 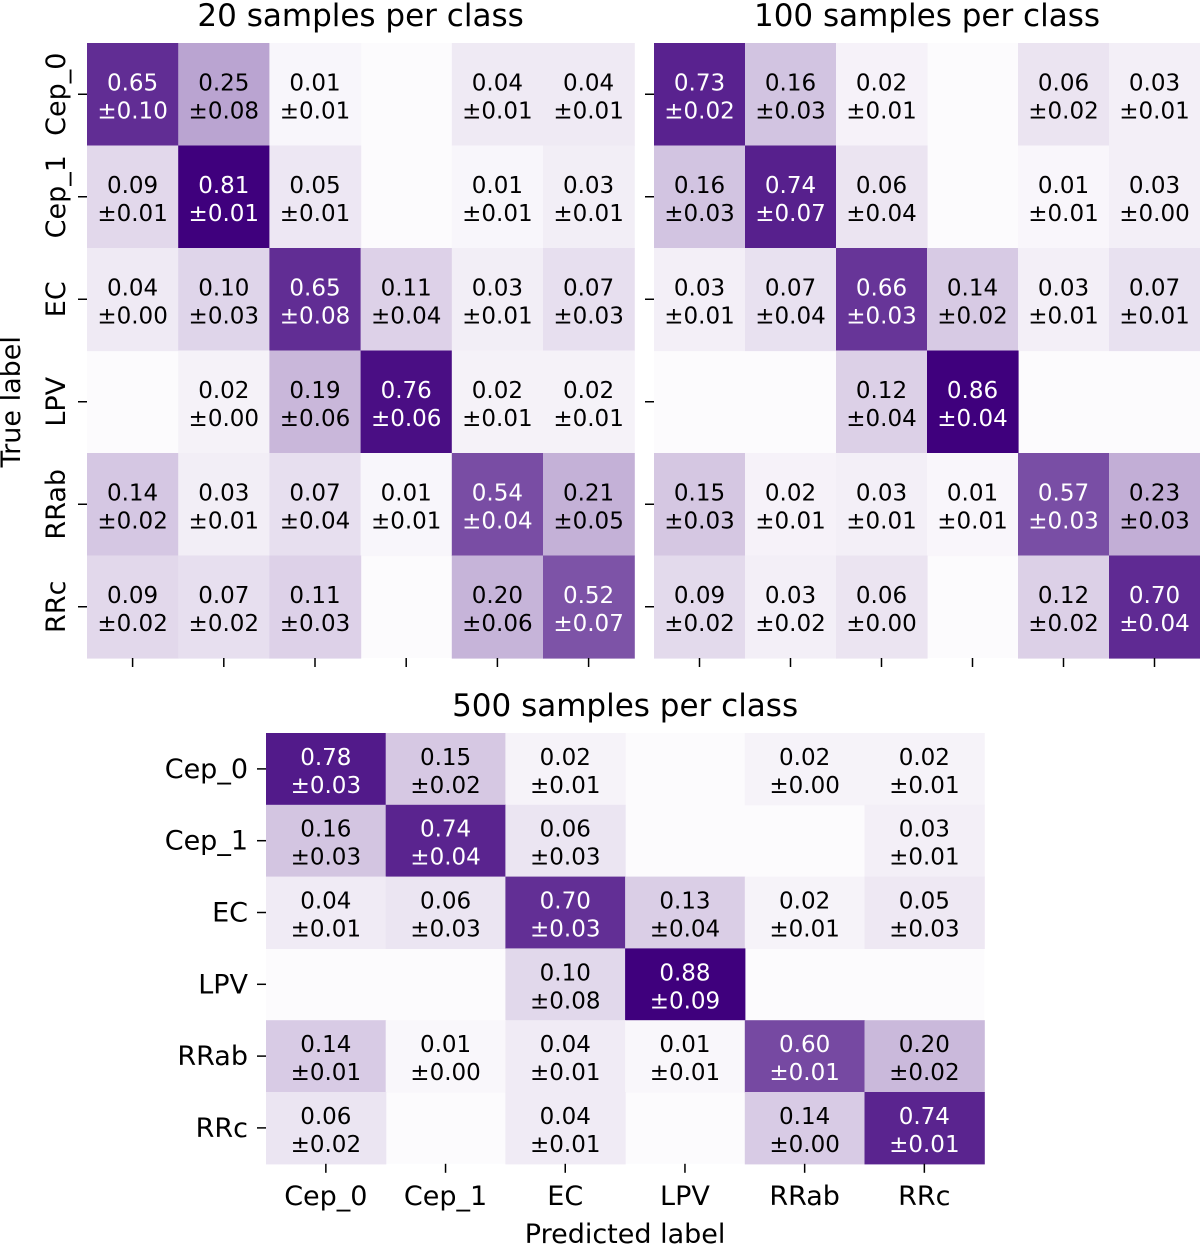 What do you see at coordinates (223, 83) in the screenshot?
I see `cell-value-label: 0.25` at bounding box center [223, 83].